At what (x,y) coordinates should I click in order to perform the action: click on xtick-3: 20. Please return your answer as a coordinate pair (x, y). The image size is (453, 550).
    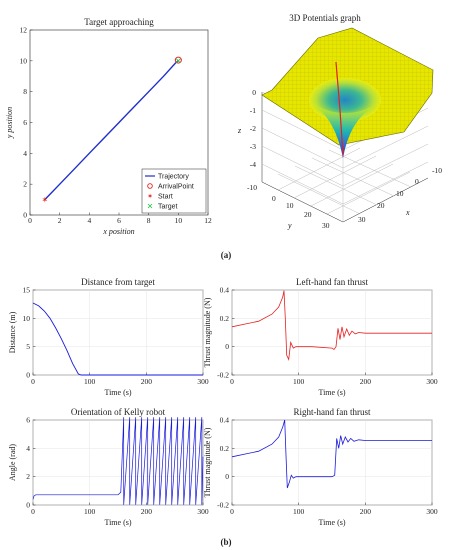
    Looking at the image, I should click on (381, 205).